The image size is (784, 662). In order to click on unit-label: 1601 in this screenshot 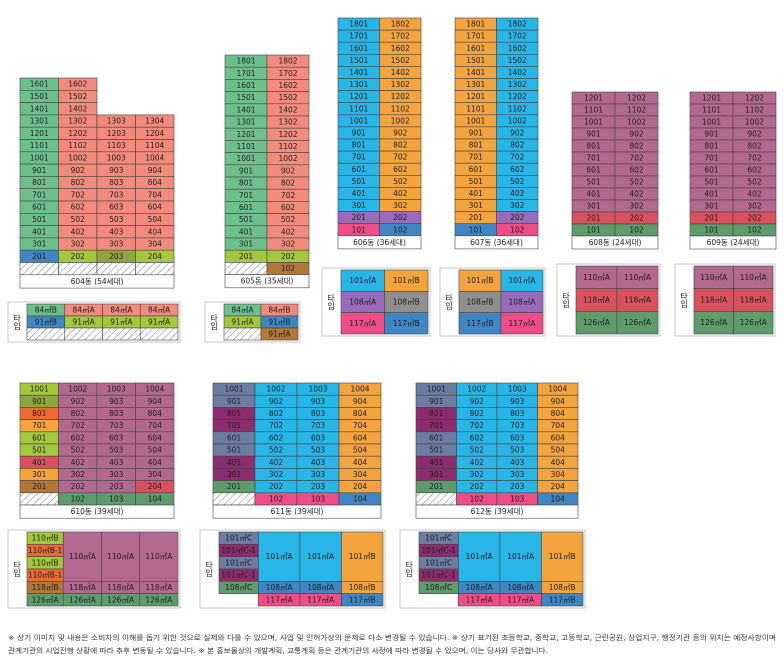, I will do `click(475, 48)`.